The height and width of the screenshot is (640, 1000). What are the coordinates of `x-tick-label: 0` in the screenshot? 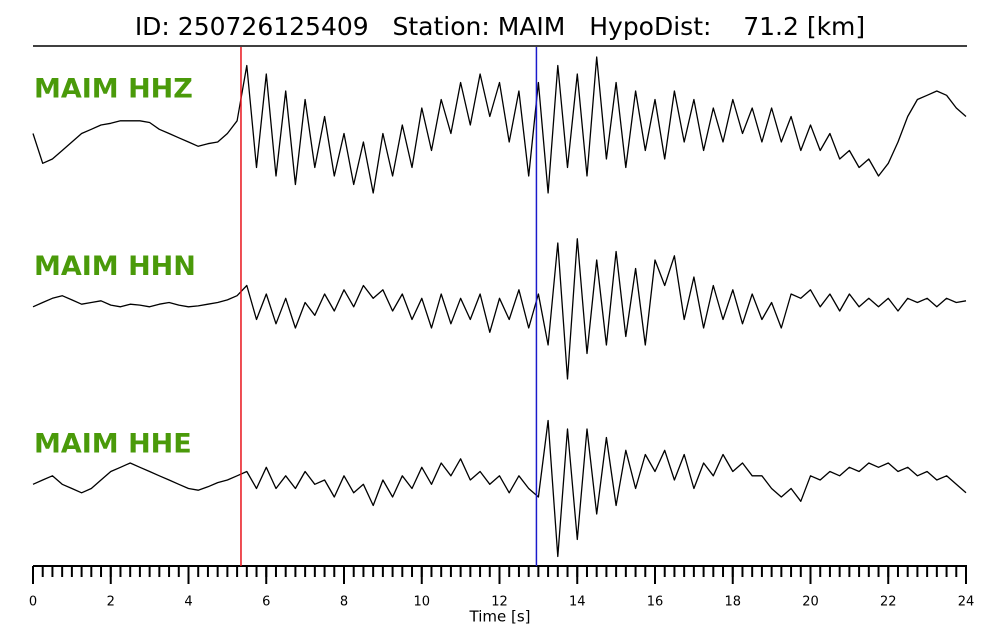 It's located at (33, 602).